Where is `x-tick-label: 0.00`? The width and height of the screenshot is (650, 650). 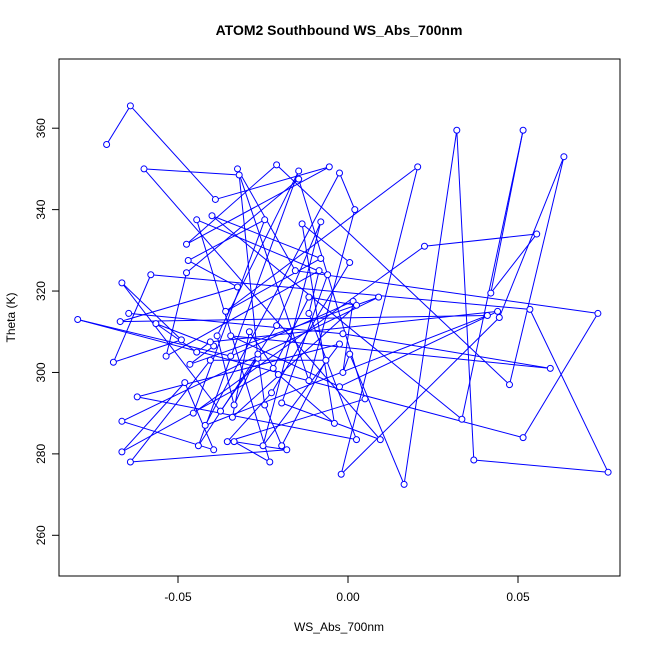 x-tick-label: 0.00 is located at coordinates (348, 597).